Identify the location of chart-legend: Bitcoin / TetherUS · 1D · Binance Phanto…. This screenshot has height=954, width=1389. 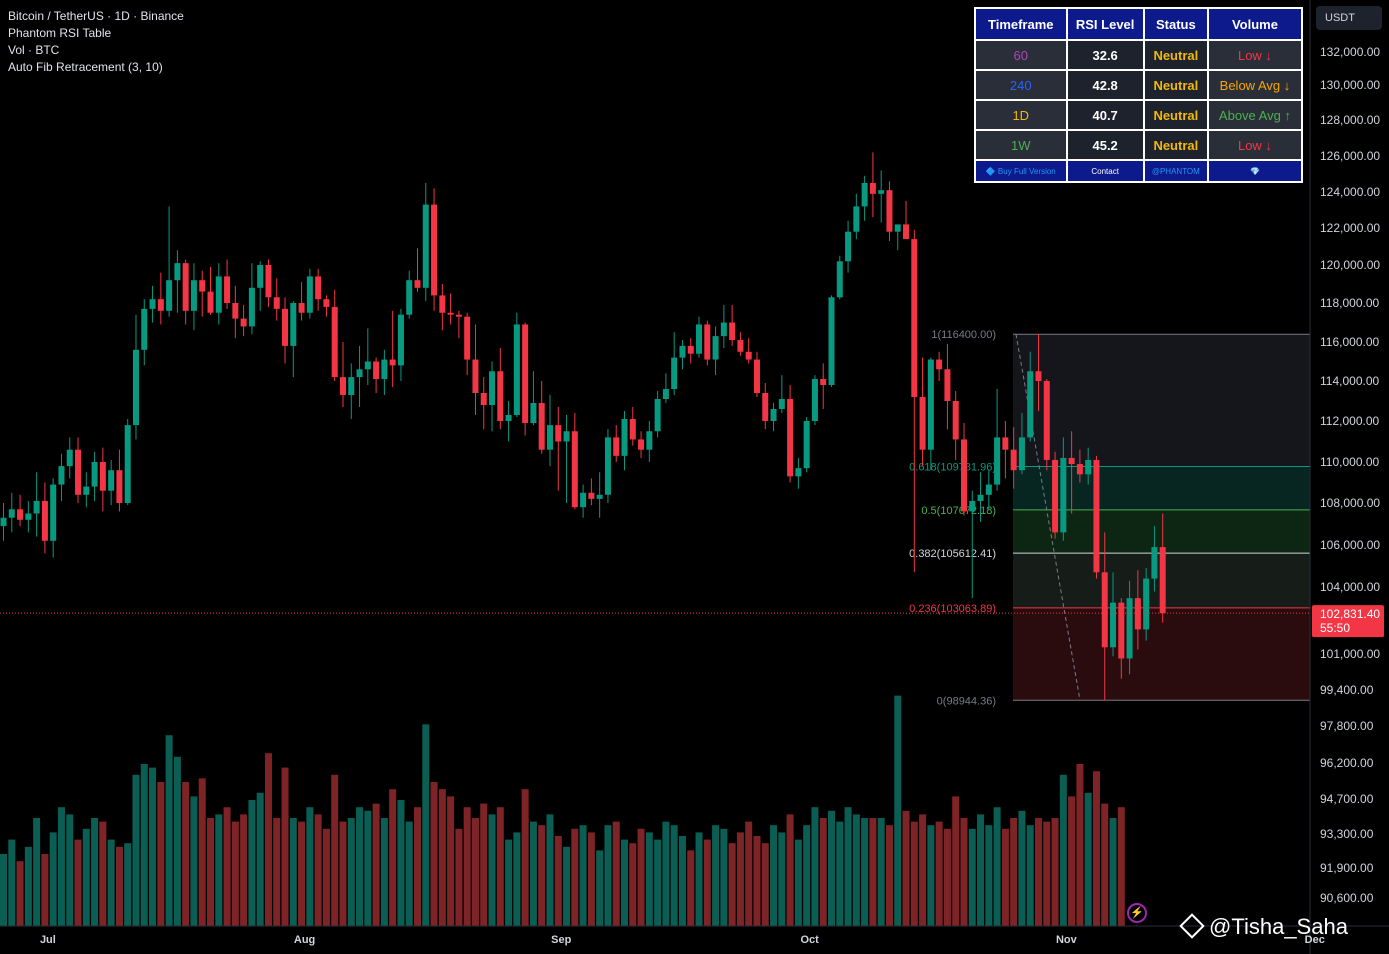
(96, 42).